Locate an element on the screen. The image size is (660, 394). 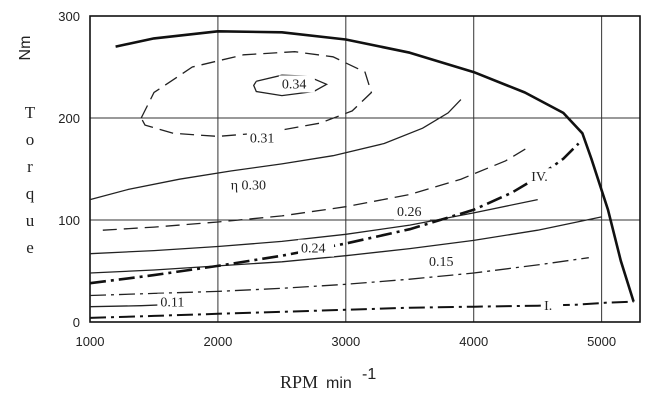
y-tick-label: 0 is located at coordinates (76, 322).